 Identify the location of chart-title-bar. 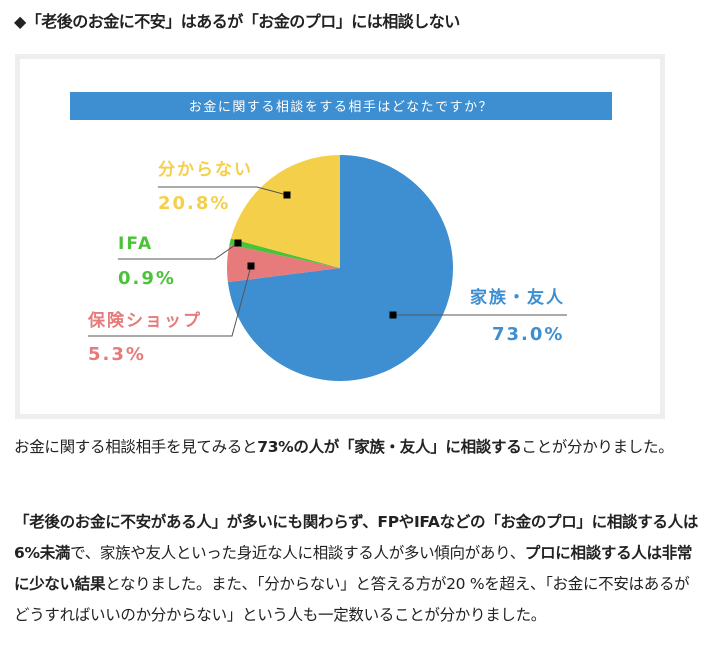
(341, 106).